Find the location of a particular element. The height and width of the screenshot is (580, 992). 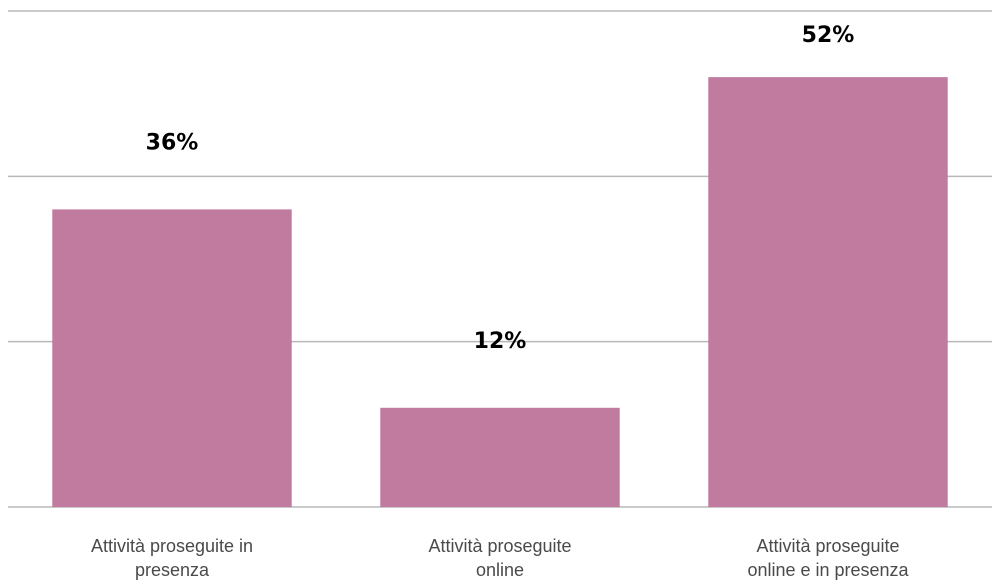

data-label-3: 52% is located at coordinates (828, 35).